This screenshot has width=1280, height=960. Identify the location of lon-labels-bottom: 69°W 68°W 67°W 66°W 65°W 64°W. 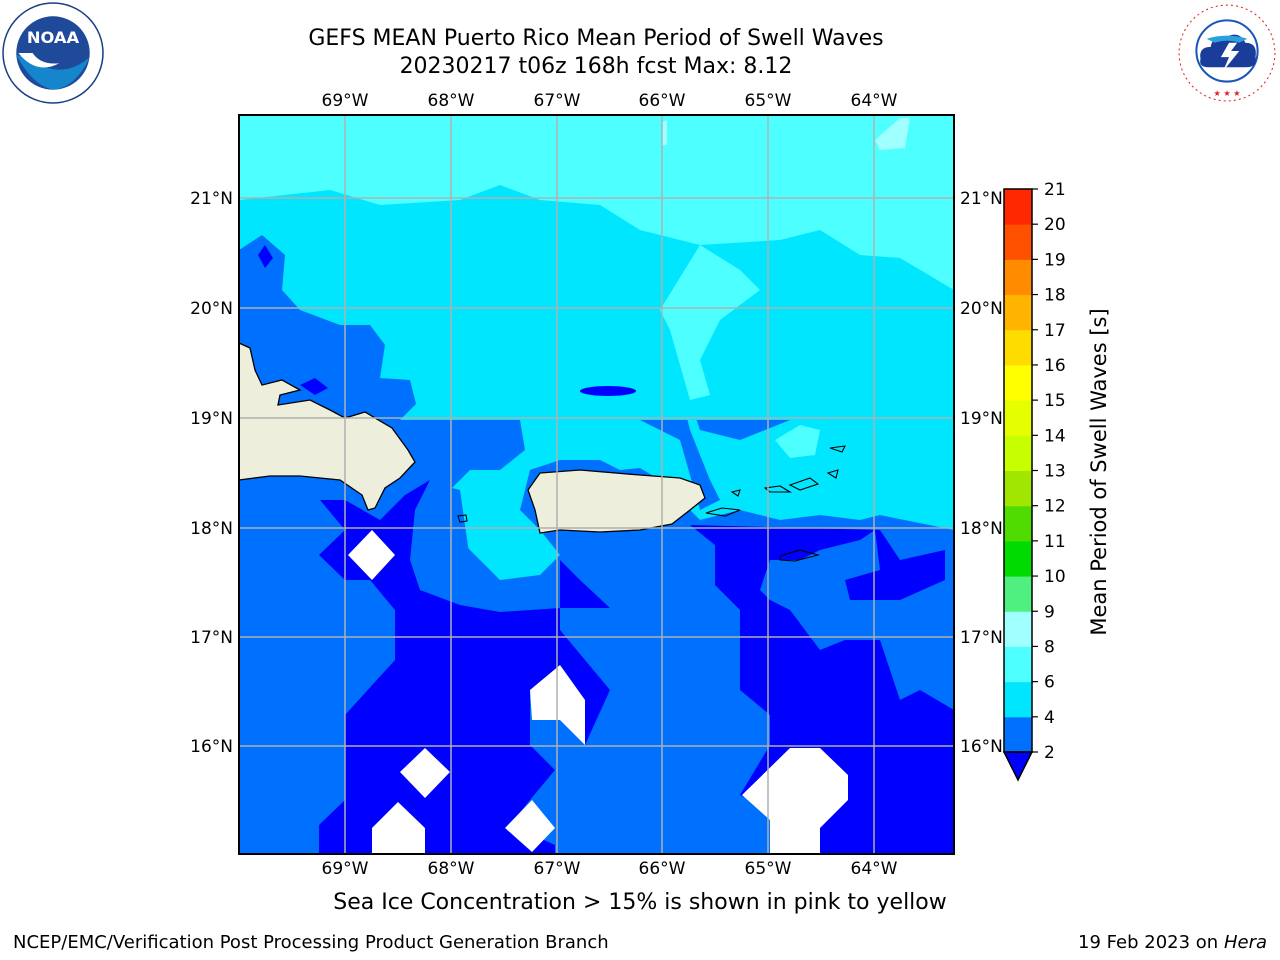
(610, 869).